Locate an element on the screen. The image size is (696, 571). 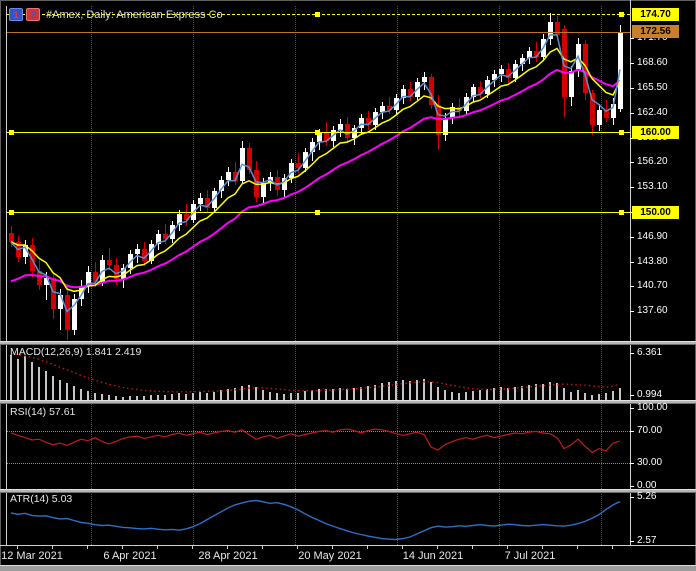
price-tick-label: 165.50 is located at coordinates (652, 87).